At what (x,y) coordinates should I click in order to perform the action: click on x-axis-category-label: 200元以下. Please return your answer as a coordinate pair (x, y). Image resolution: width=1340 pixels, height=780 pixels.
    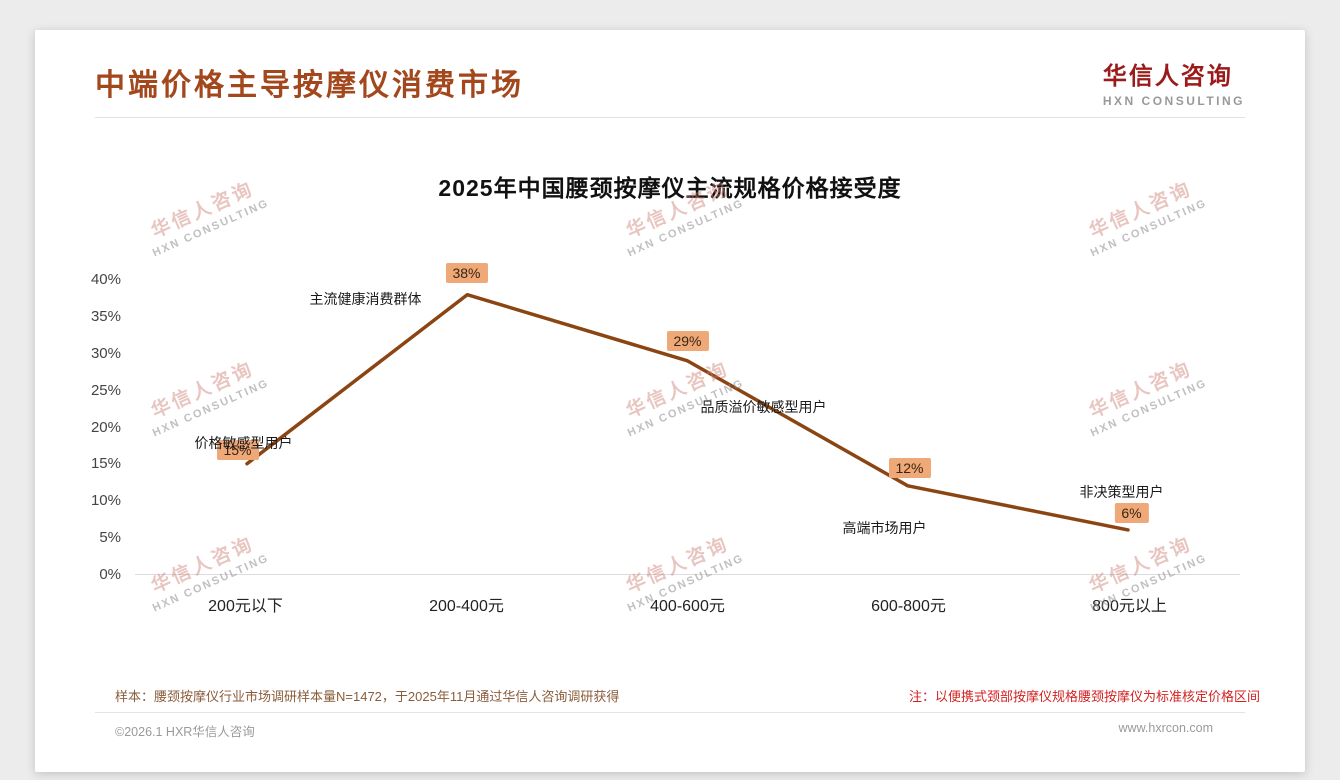
    Looking at the image, I should click on (245, 606).